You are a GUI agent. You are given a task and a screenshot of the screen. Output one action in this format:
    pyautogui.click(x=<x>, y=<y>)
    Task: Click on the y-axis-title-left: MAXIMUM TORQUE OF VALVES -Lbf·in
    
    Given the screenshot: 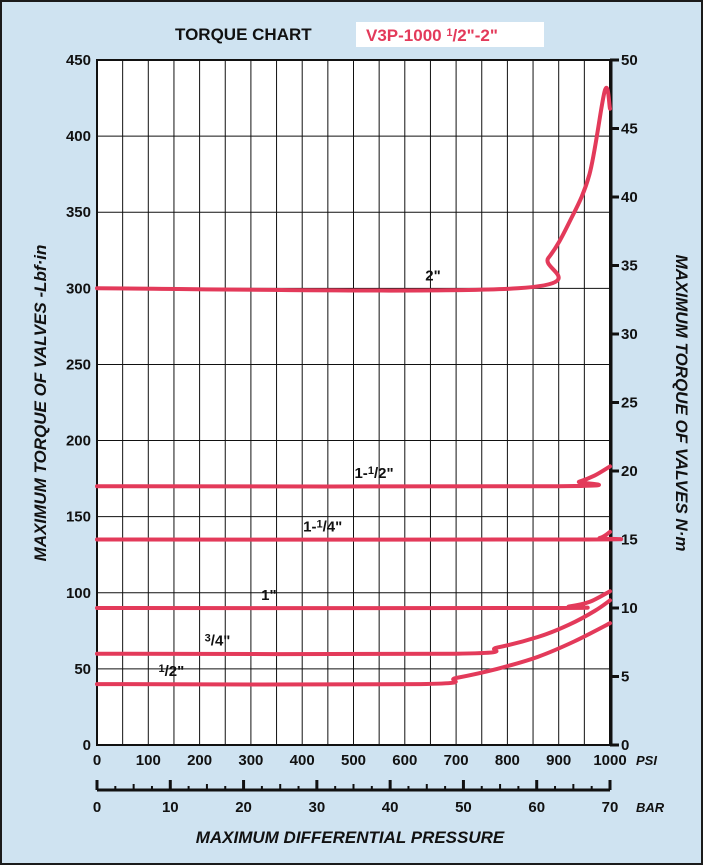 What is the action you would take?
    pyautogui.click(x=40, y=403)
    